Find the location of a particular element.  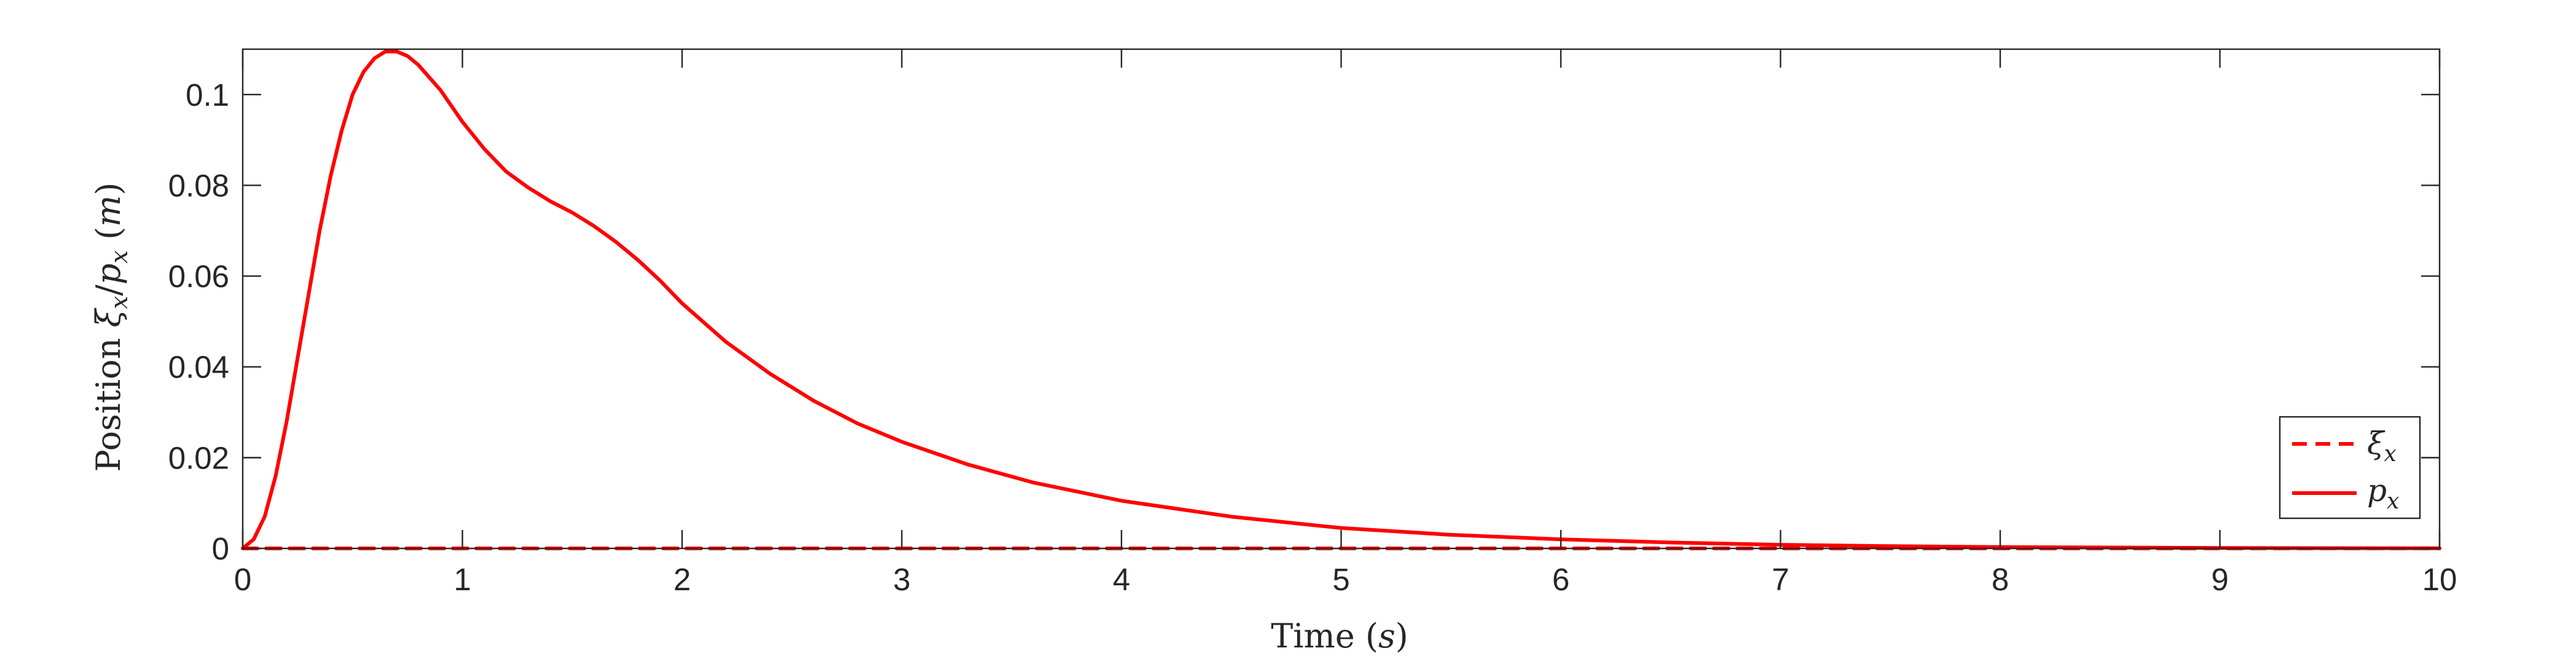

x-tick-label: 8 is located at coordinates (2000, 579).